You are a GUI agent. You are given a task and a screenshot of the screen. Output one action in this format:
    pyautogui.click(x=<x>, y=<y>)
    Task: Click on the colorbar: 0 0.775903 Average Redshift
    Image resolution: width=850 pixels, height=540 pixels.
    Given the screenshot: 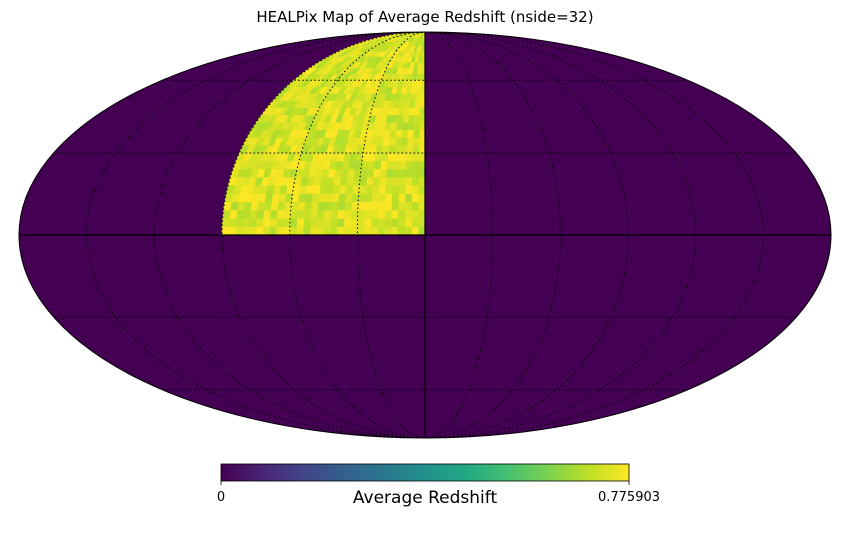 What is the action you would take?
    pyautogui.click(x=438, y=485)
    